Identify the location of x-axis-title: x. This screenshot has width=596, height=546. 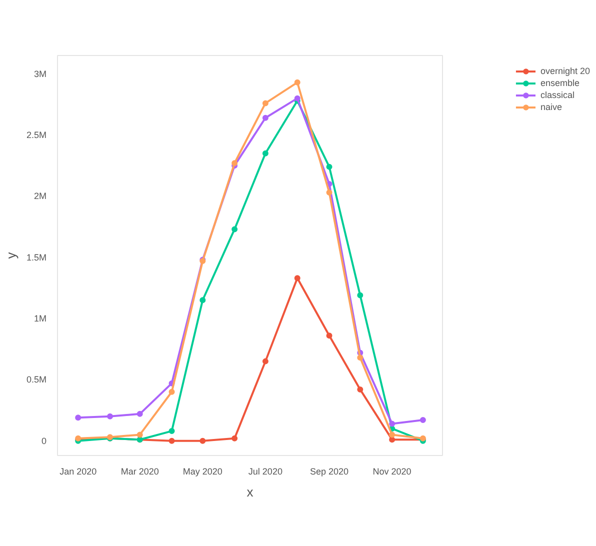
(250, 492).